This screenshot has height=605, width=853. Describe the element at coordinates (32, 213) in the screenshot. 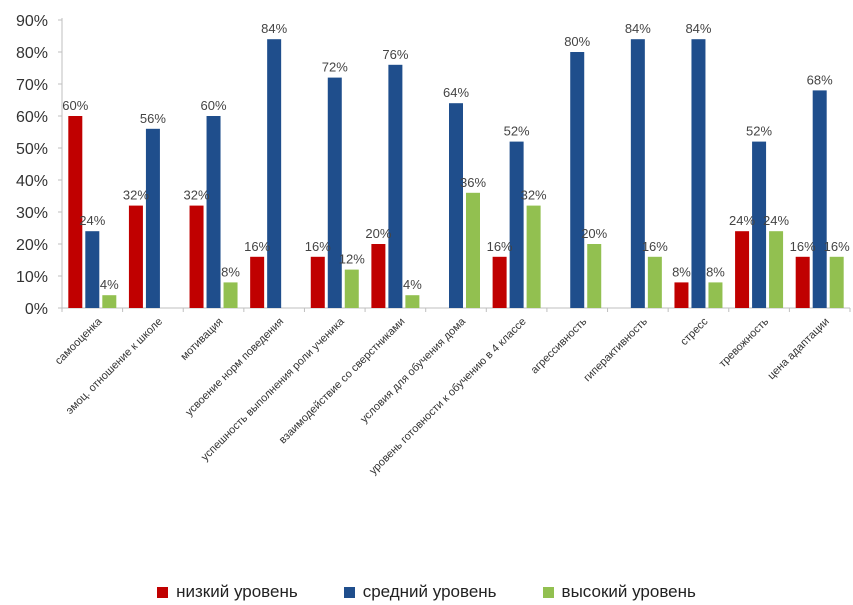

I see `y-tick-label: 30%` at that location.